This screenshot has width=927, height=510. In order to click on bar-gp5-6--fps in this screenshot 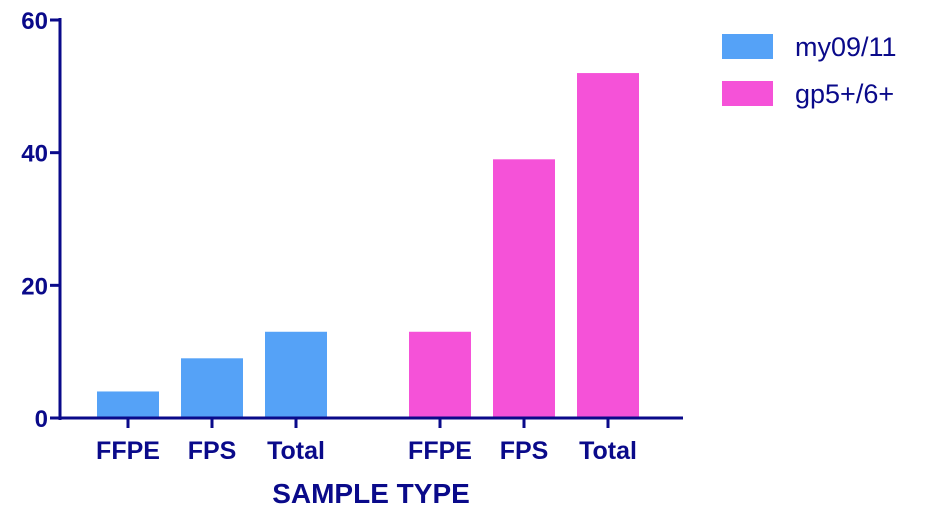, I will do `click(524, 289)`.